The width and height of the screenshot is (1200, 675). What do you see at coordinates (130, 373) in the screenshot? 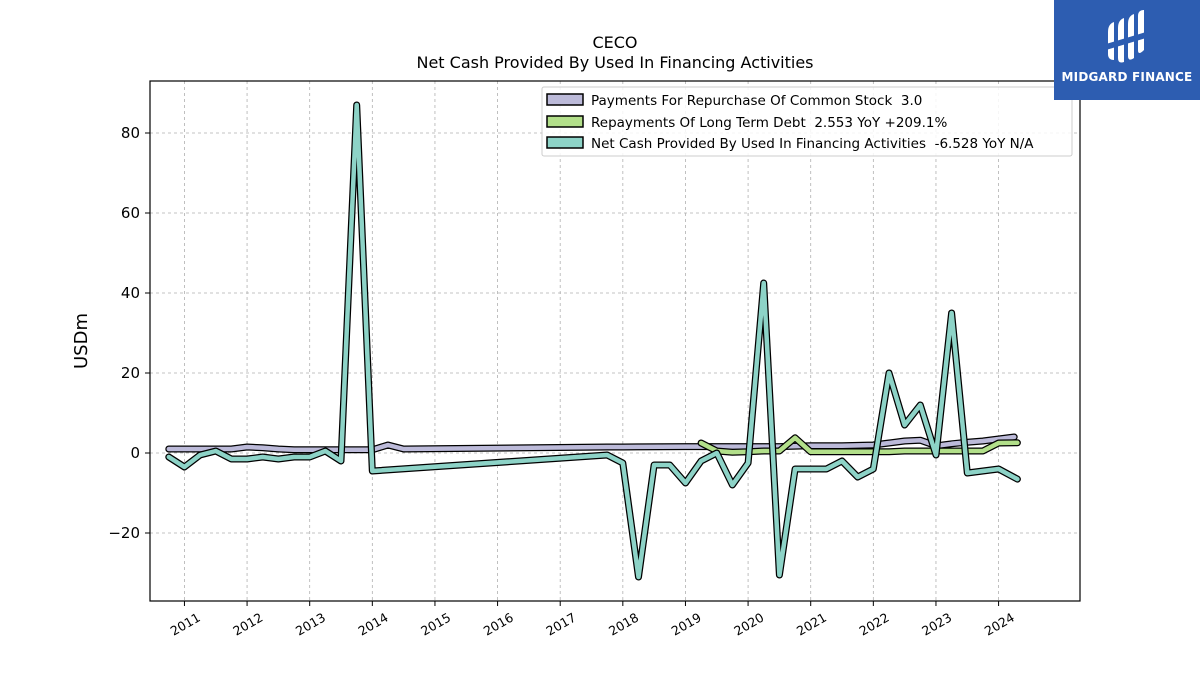
I see `y-tick-label: 20` at bounding box center [130, 373].